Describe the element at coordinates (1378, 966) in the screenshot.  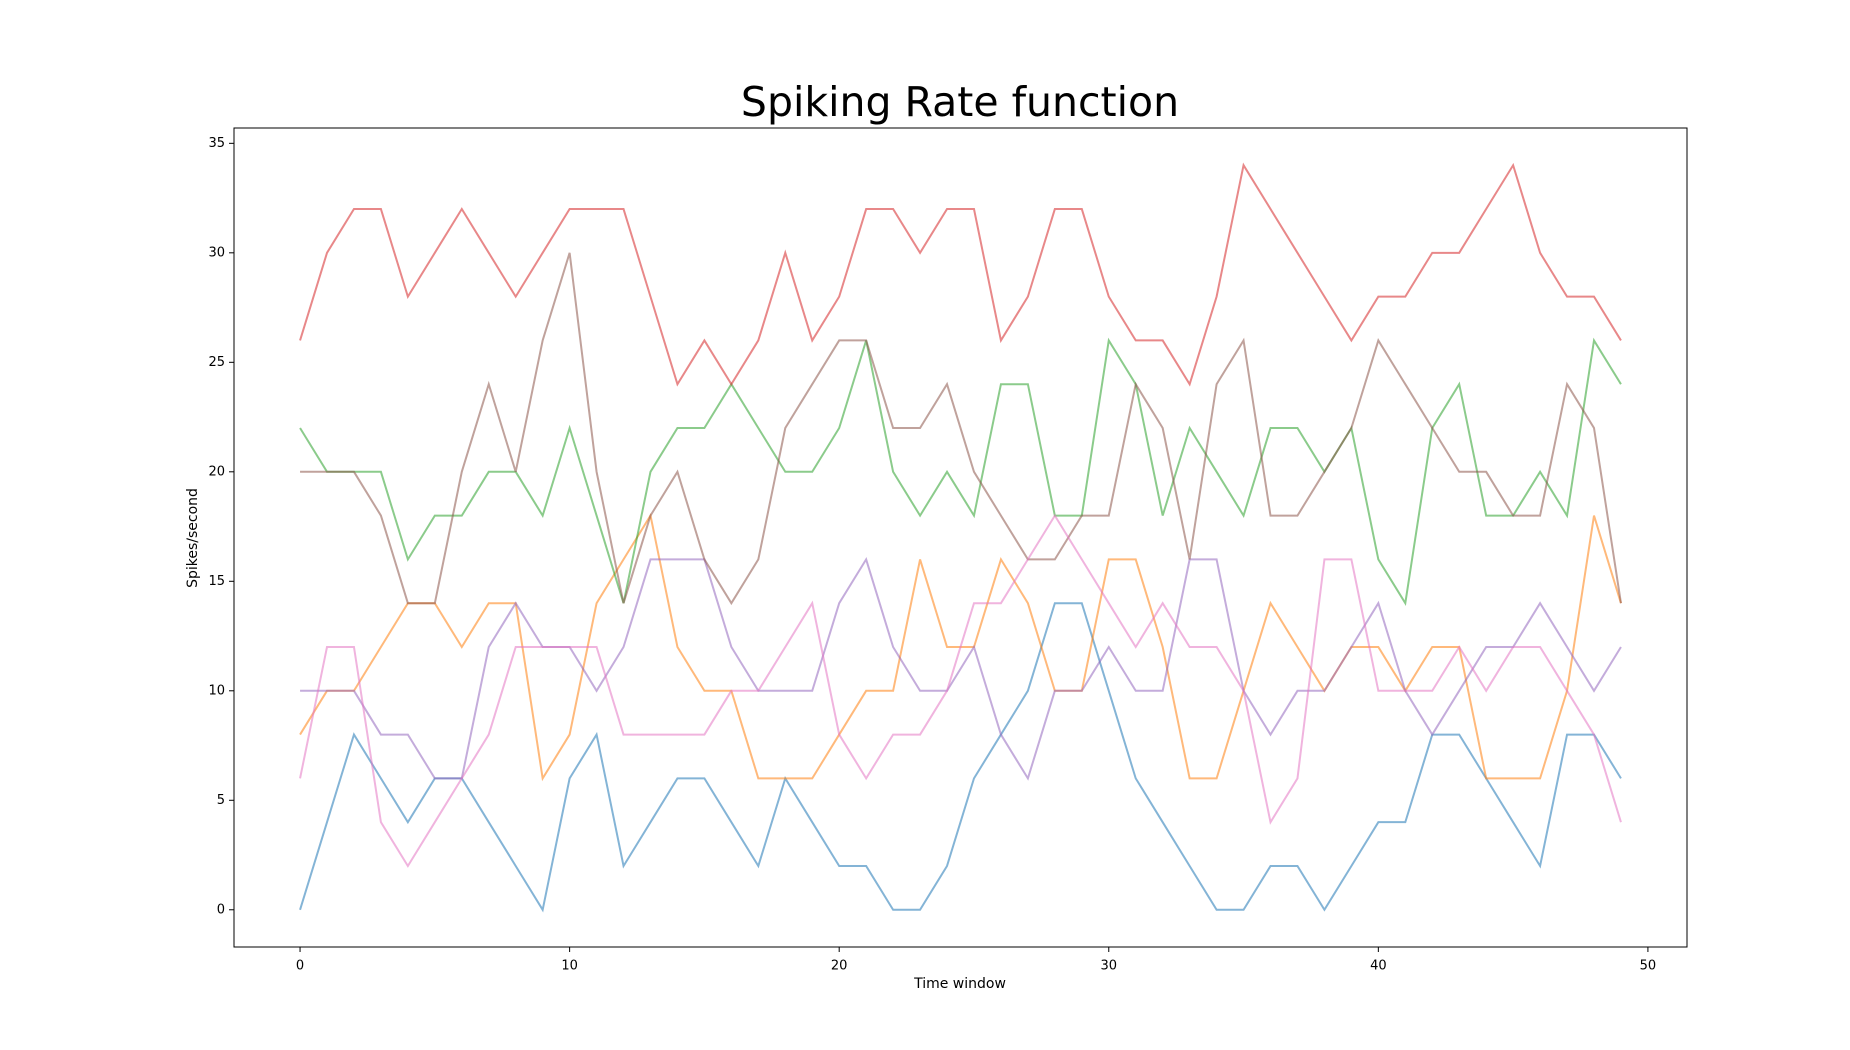
I see `x-tick-label: 40` at that location.